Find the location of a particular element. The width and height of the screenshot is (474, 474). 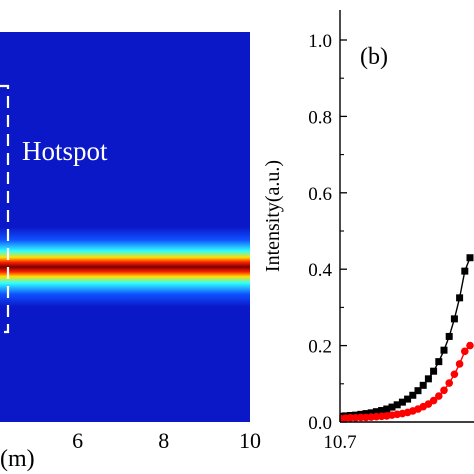

y-axis: 0.0 0.2 0.4 0.6 0.8 1.0 is located at coordinates (327, 232).